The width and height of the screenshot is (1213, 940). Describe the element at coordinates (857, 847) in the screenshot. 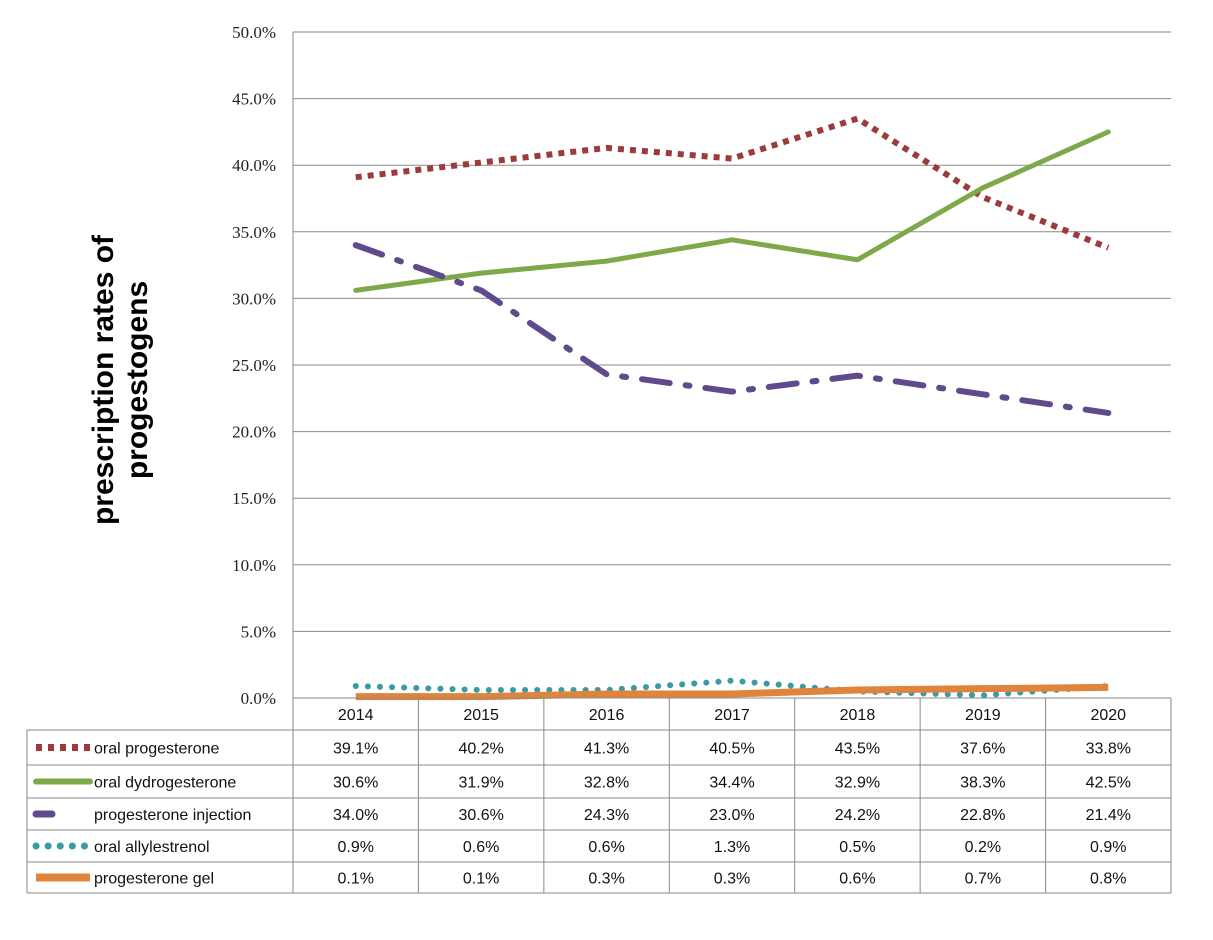

I see `table-cell: 0.5%` at that location.